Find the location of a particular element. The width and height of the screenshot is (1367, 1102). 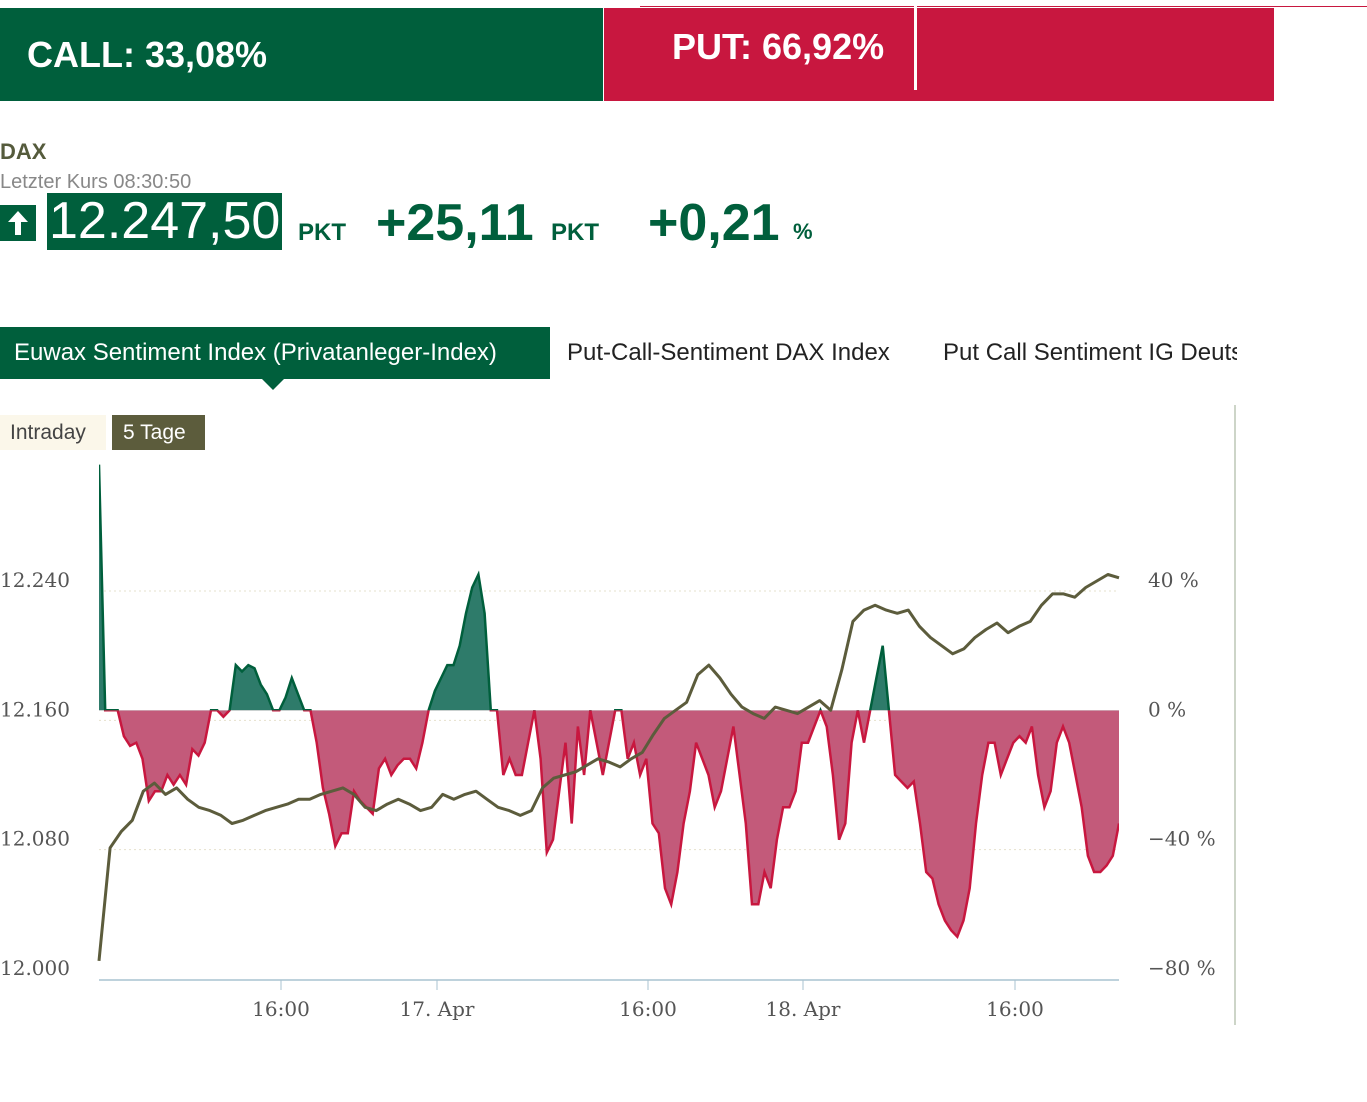

price-unit: PKT is located at coordinates (322, 232).